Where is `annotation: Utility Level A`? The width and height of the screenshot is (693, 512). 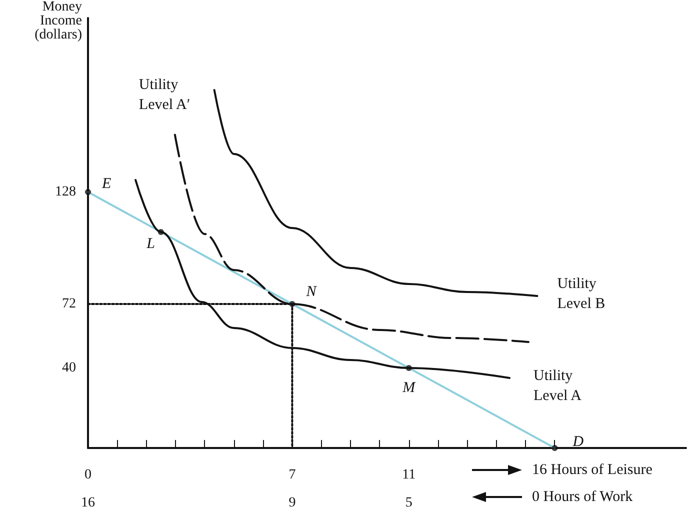
annotation: Utility Level A is located at coordinates (558, 386).